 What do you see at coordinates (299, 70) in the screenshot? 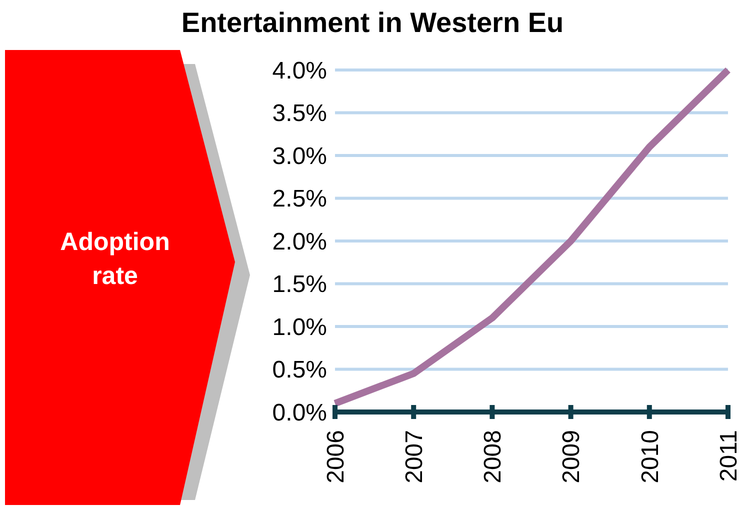
I see `y-tick-label: 4.0%` at bounding box center [299, 70].